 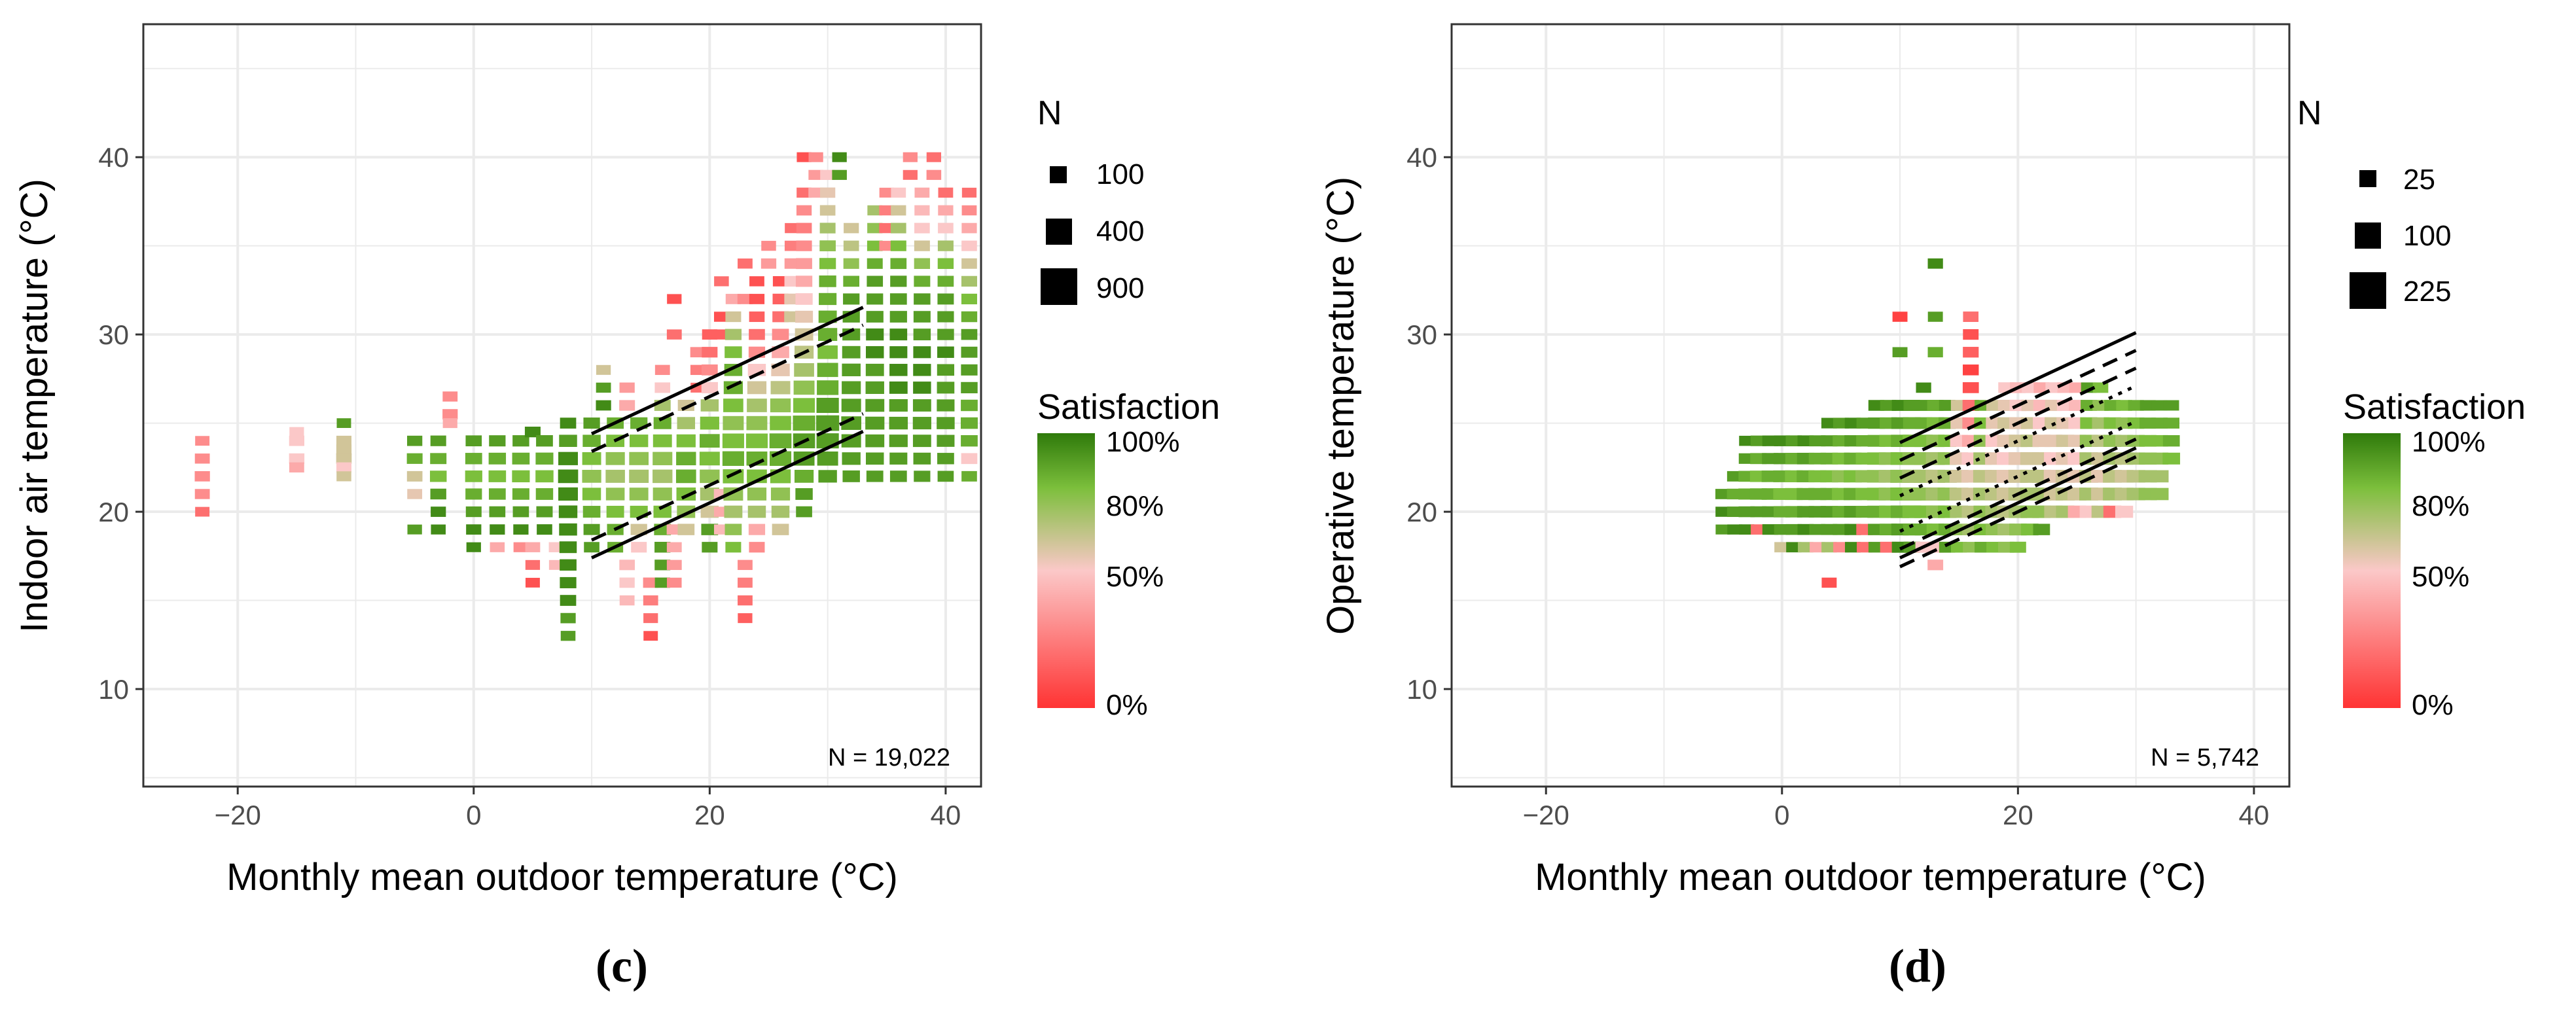 What do you see at coordinates (1421, 157) in the screenshot?
I see `y-tick-label: 40` at bounding box center [1421, 157].